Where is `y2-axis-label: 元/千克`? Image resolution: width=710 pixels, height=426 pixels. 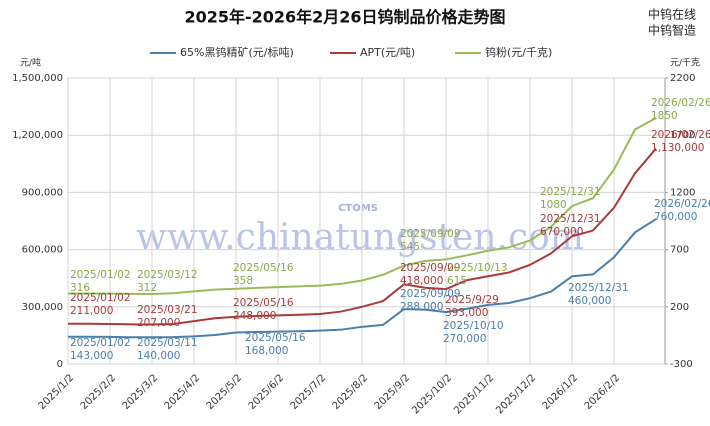 y2-axis-label: 元/千克 is located at coordinates (685, 63).